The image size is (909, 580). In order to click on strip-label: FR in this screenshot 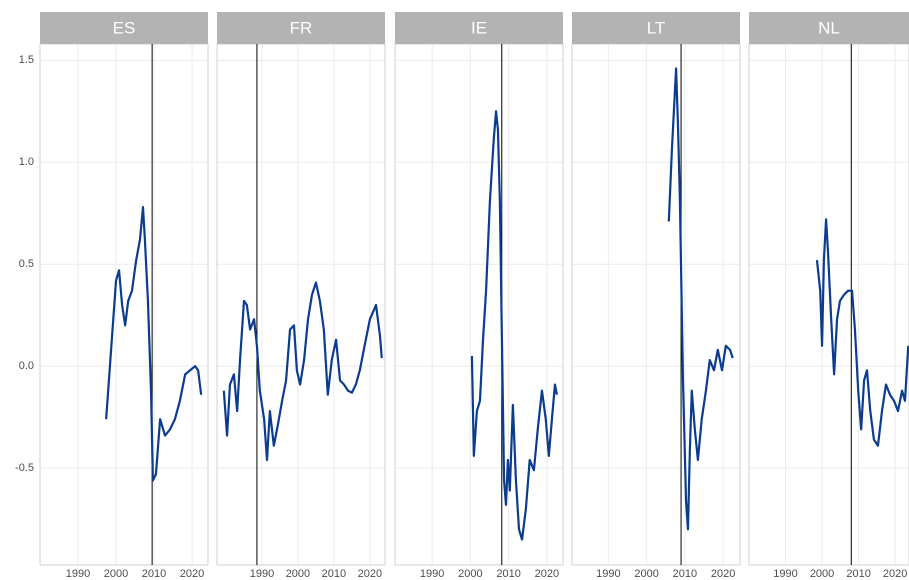, I will do `click(301, 27)`.